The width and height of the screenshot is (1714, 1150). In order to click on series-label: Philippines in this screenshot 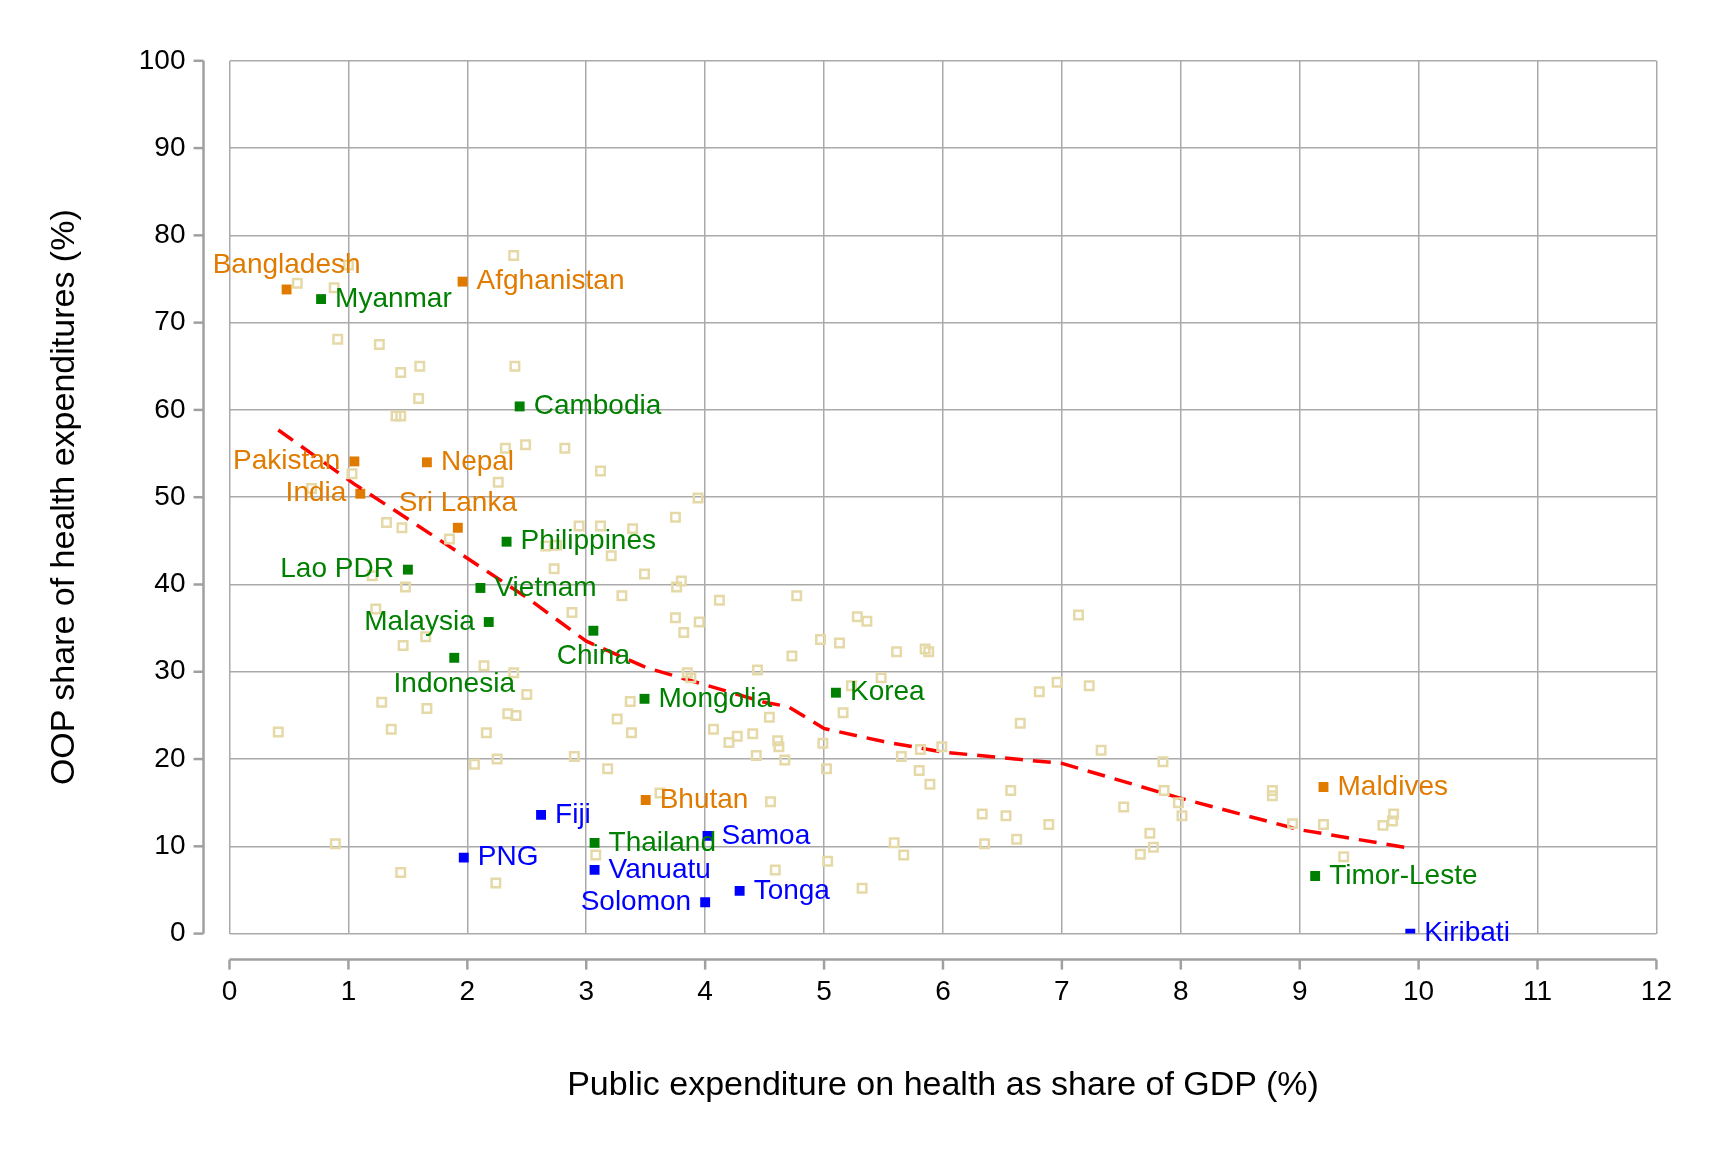, I will do `click(588, 540)`.